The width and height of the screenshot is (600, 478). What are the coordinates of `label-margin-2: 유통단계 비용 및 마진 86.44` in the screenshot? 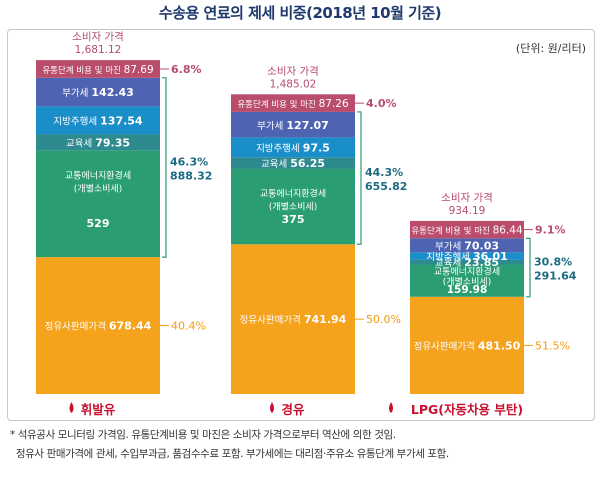 It's located at (467, 231).